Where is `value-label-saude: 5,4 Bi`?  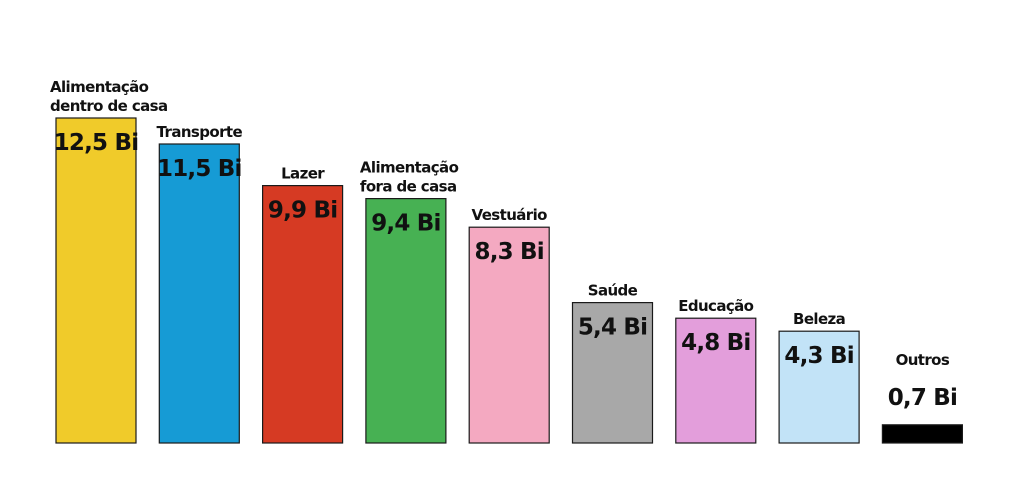 value-label-saude: 5,4 Bi is located at coordinates (612, 328).